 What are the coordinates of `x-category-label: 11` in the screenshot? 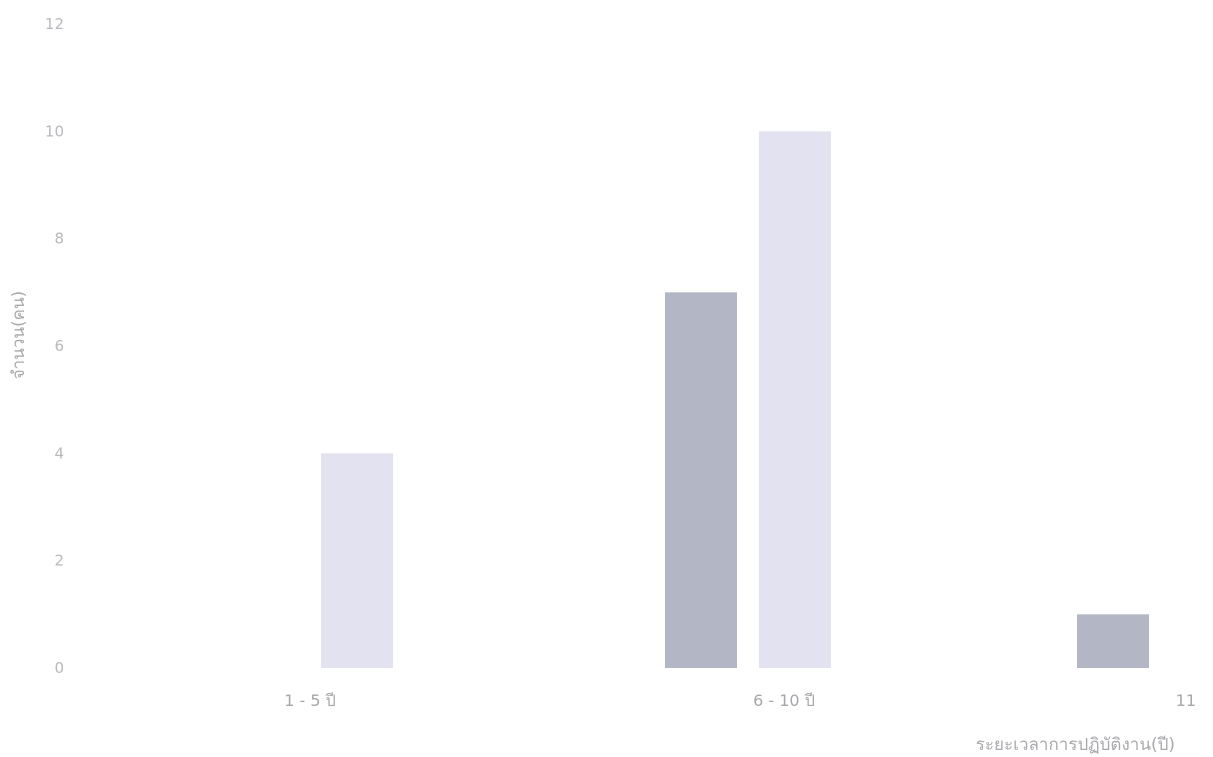 It's located at (1186, 700).